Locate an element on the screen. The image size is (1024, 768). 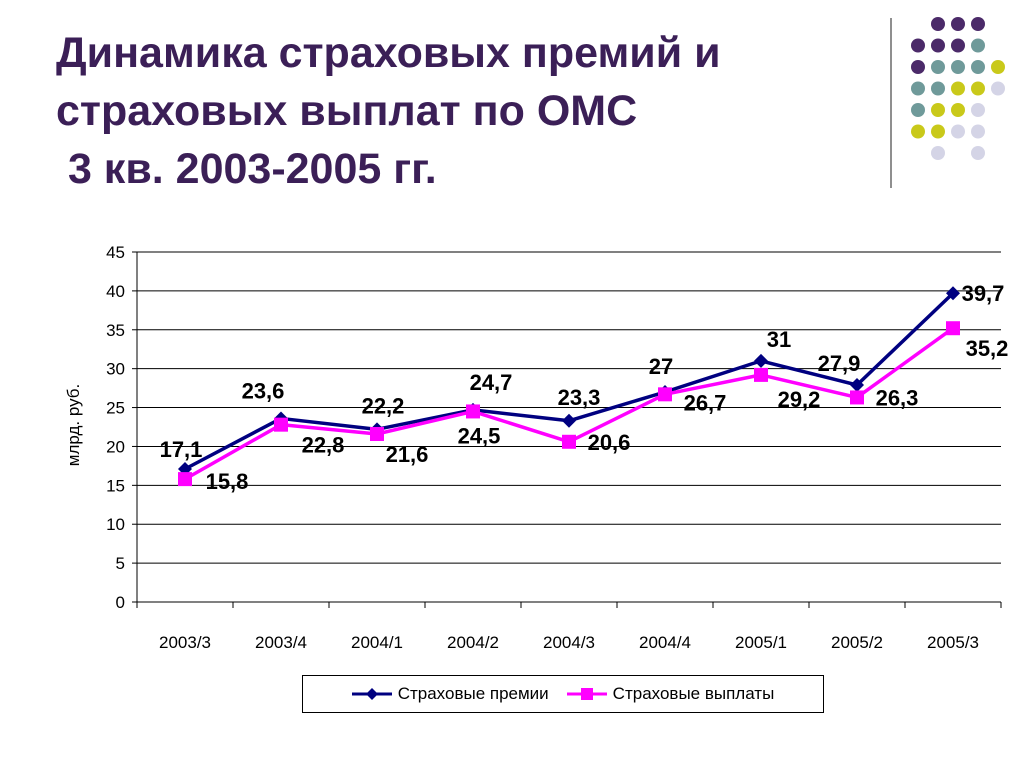
x-tick-label: 2005/1 is located at coordinates (761, 642).